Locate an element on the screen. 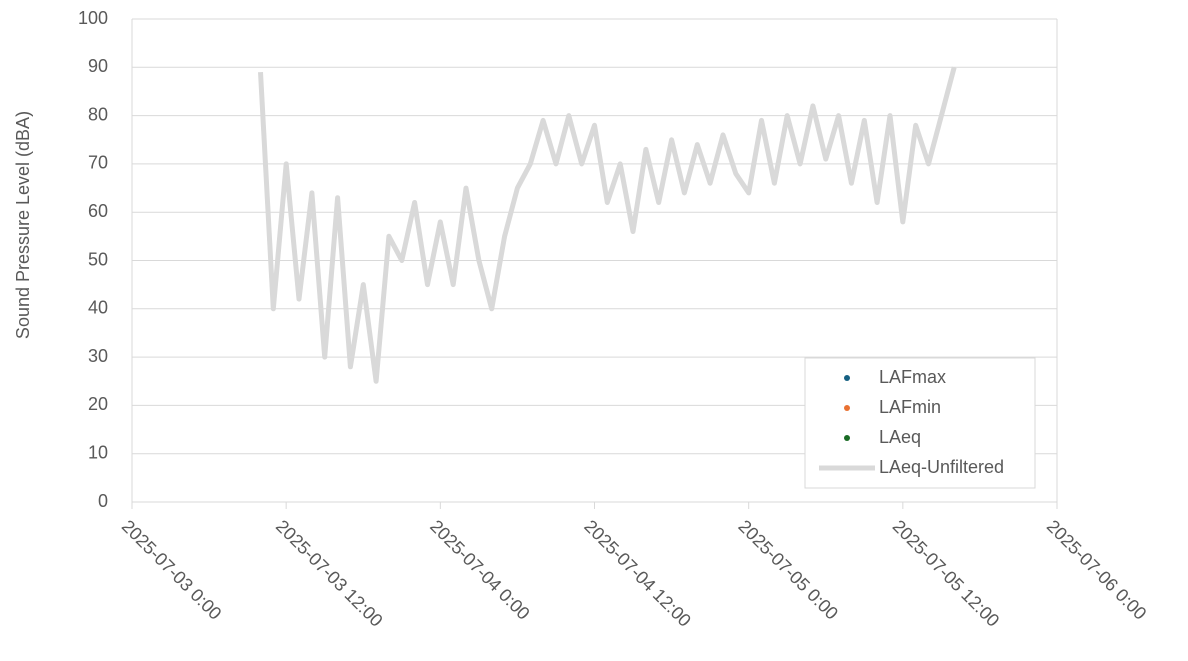 This screenshot has height=661, width=1188. y-tick-label: 0 is located at coordinates (103, 501).